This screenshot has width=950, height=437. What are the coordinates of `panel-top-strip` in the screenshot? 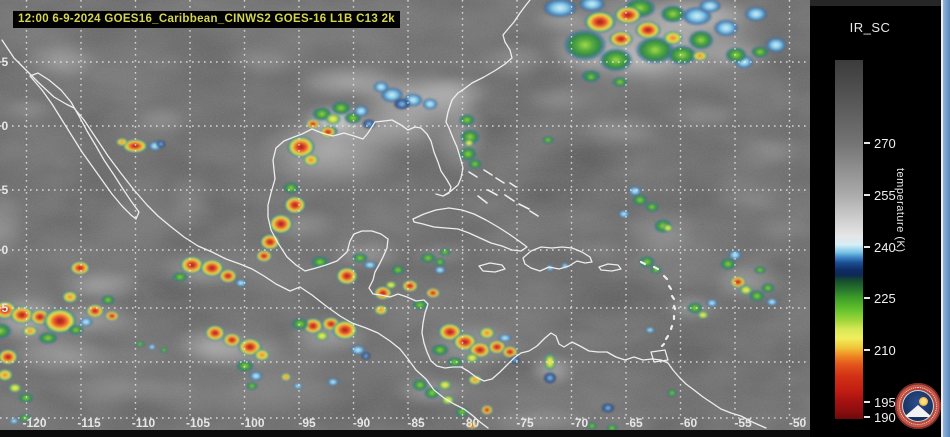 It's located at (875, 3).